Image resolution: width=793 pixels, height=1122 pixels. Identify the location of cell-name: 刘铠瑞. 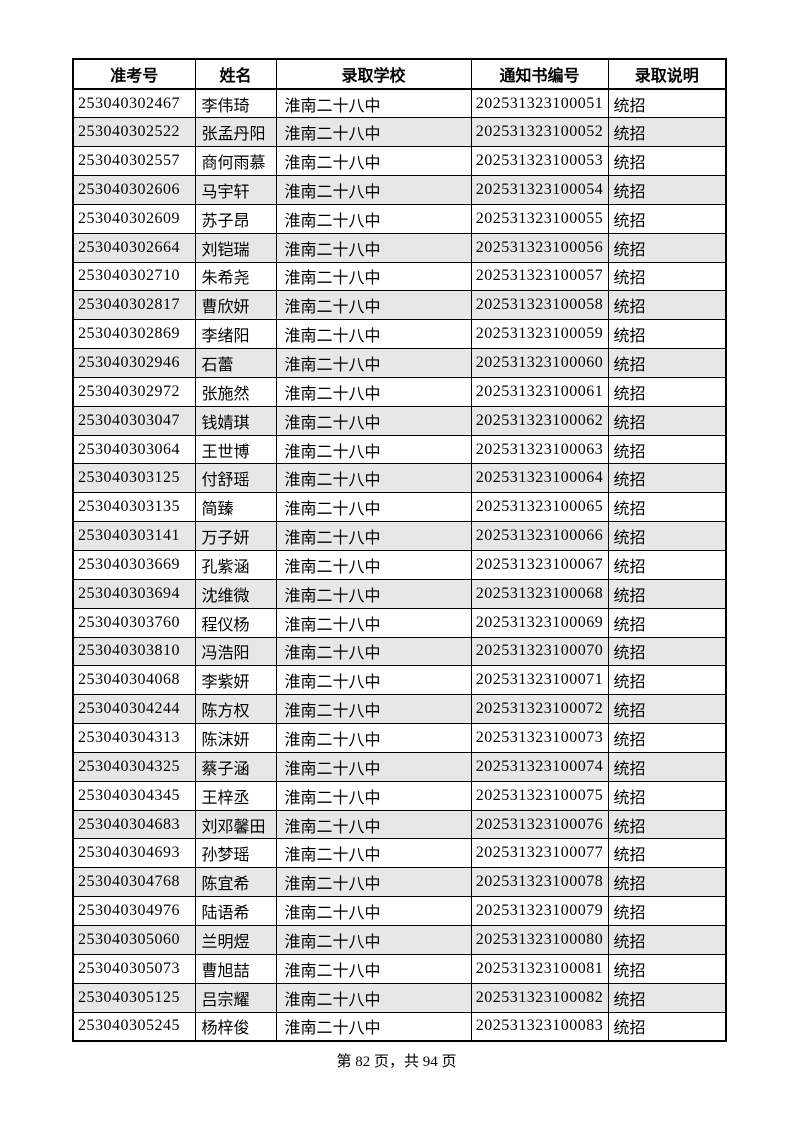
(235, 247).